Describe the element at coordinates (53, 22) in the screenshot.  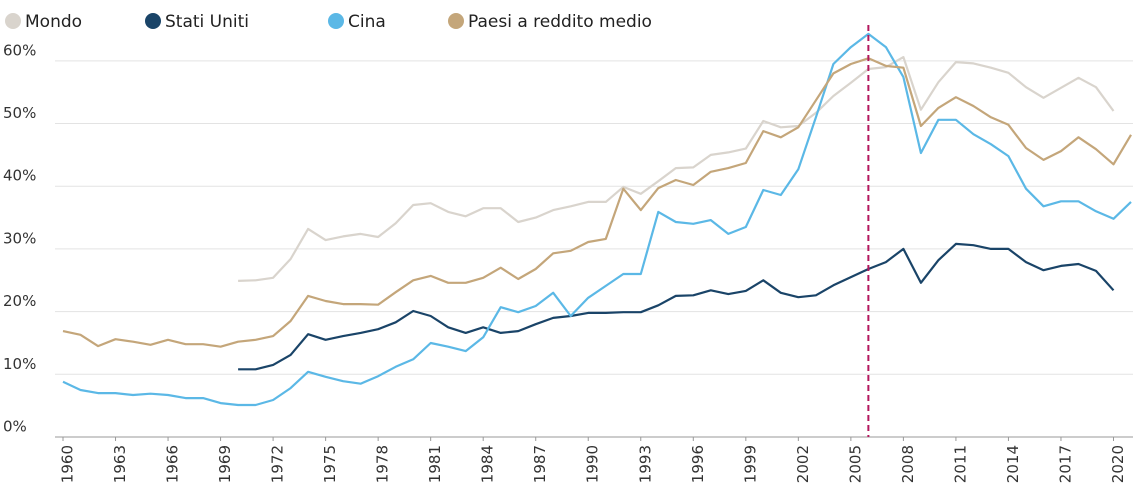
I see `legend-label: Mondo` at that location.